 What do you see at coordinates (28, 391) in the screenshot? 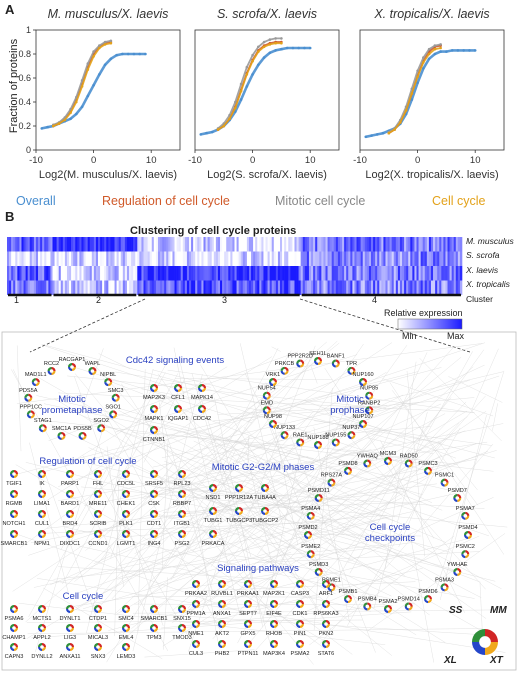
I see `node-label: PDS5A` at bounding box center [28, 391].